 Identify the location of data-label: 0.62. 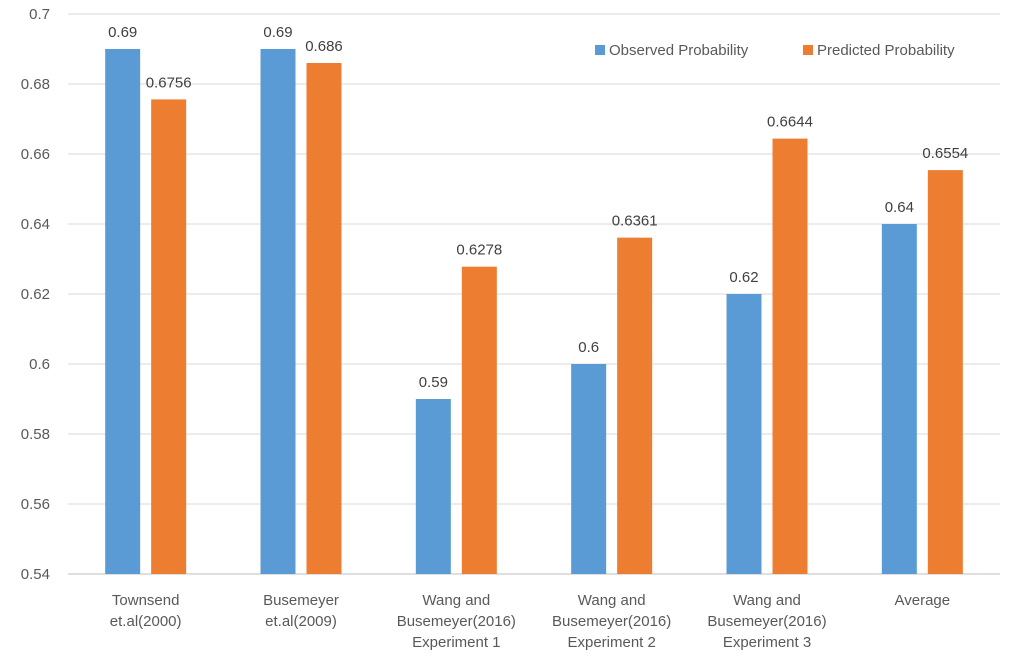
(743, 277).